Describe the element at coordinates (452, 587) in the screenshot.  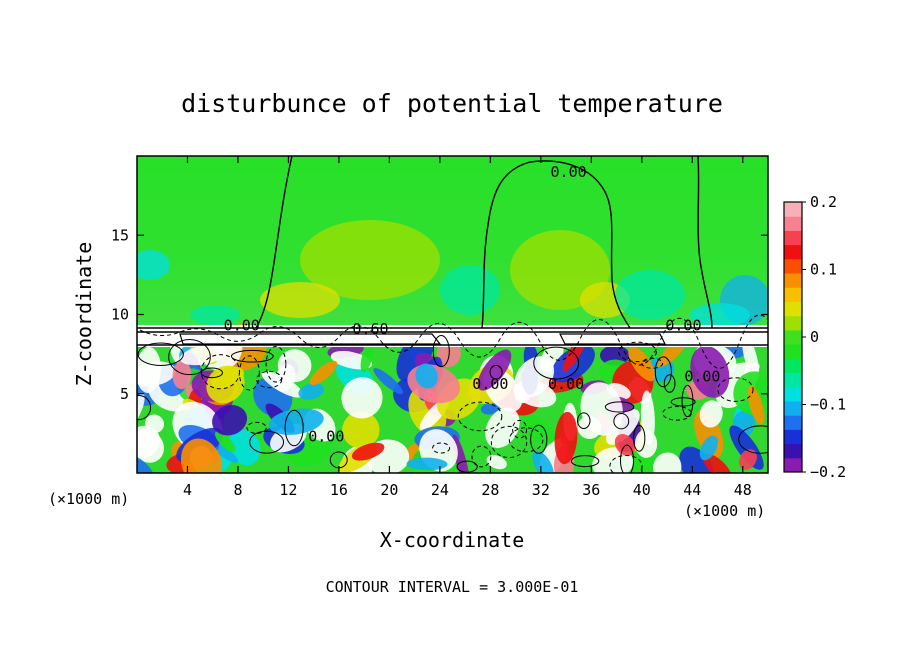
I see `contour-interval-note: CONTOUR INTERVAL = 3.000E-01` at that location.